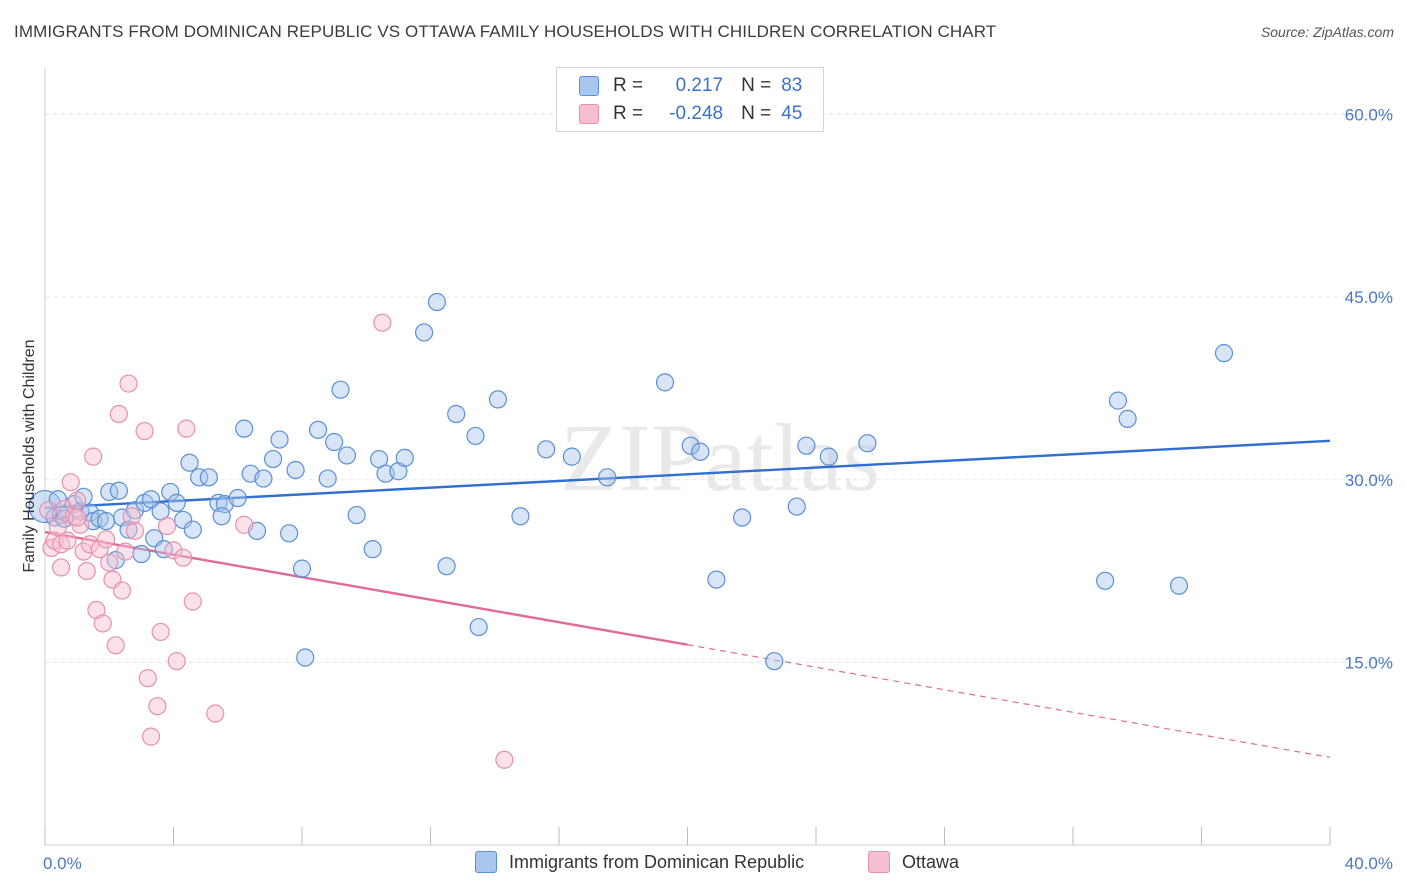  Describe the element at coordinates (1327, 32) in the screenshot. I see `chart-source: Source: ZipAtlas.com` at that location.